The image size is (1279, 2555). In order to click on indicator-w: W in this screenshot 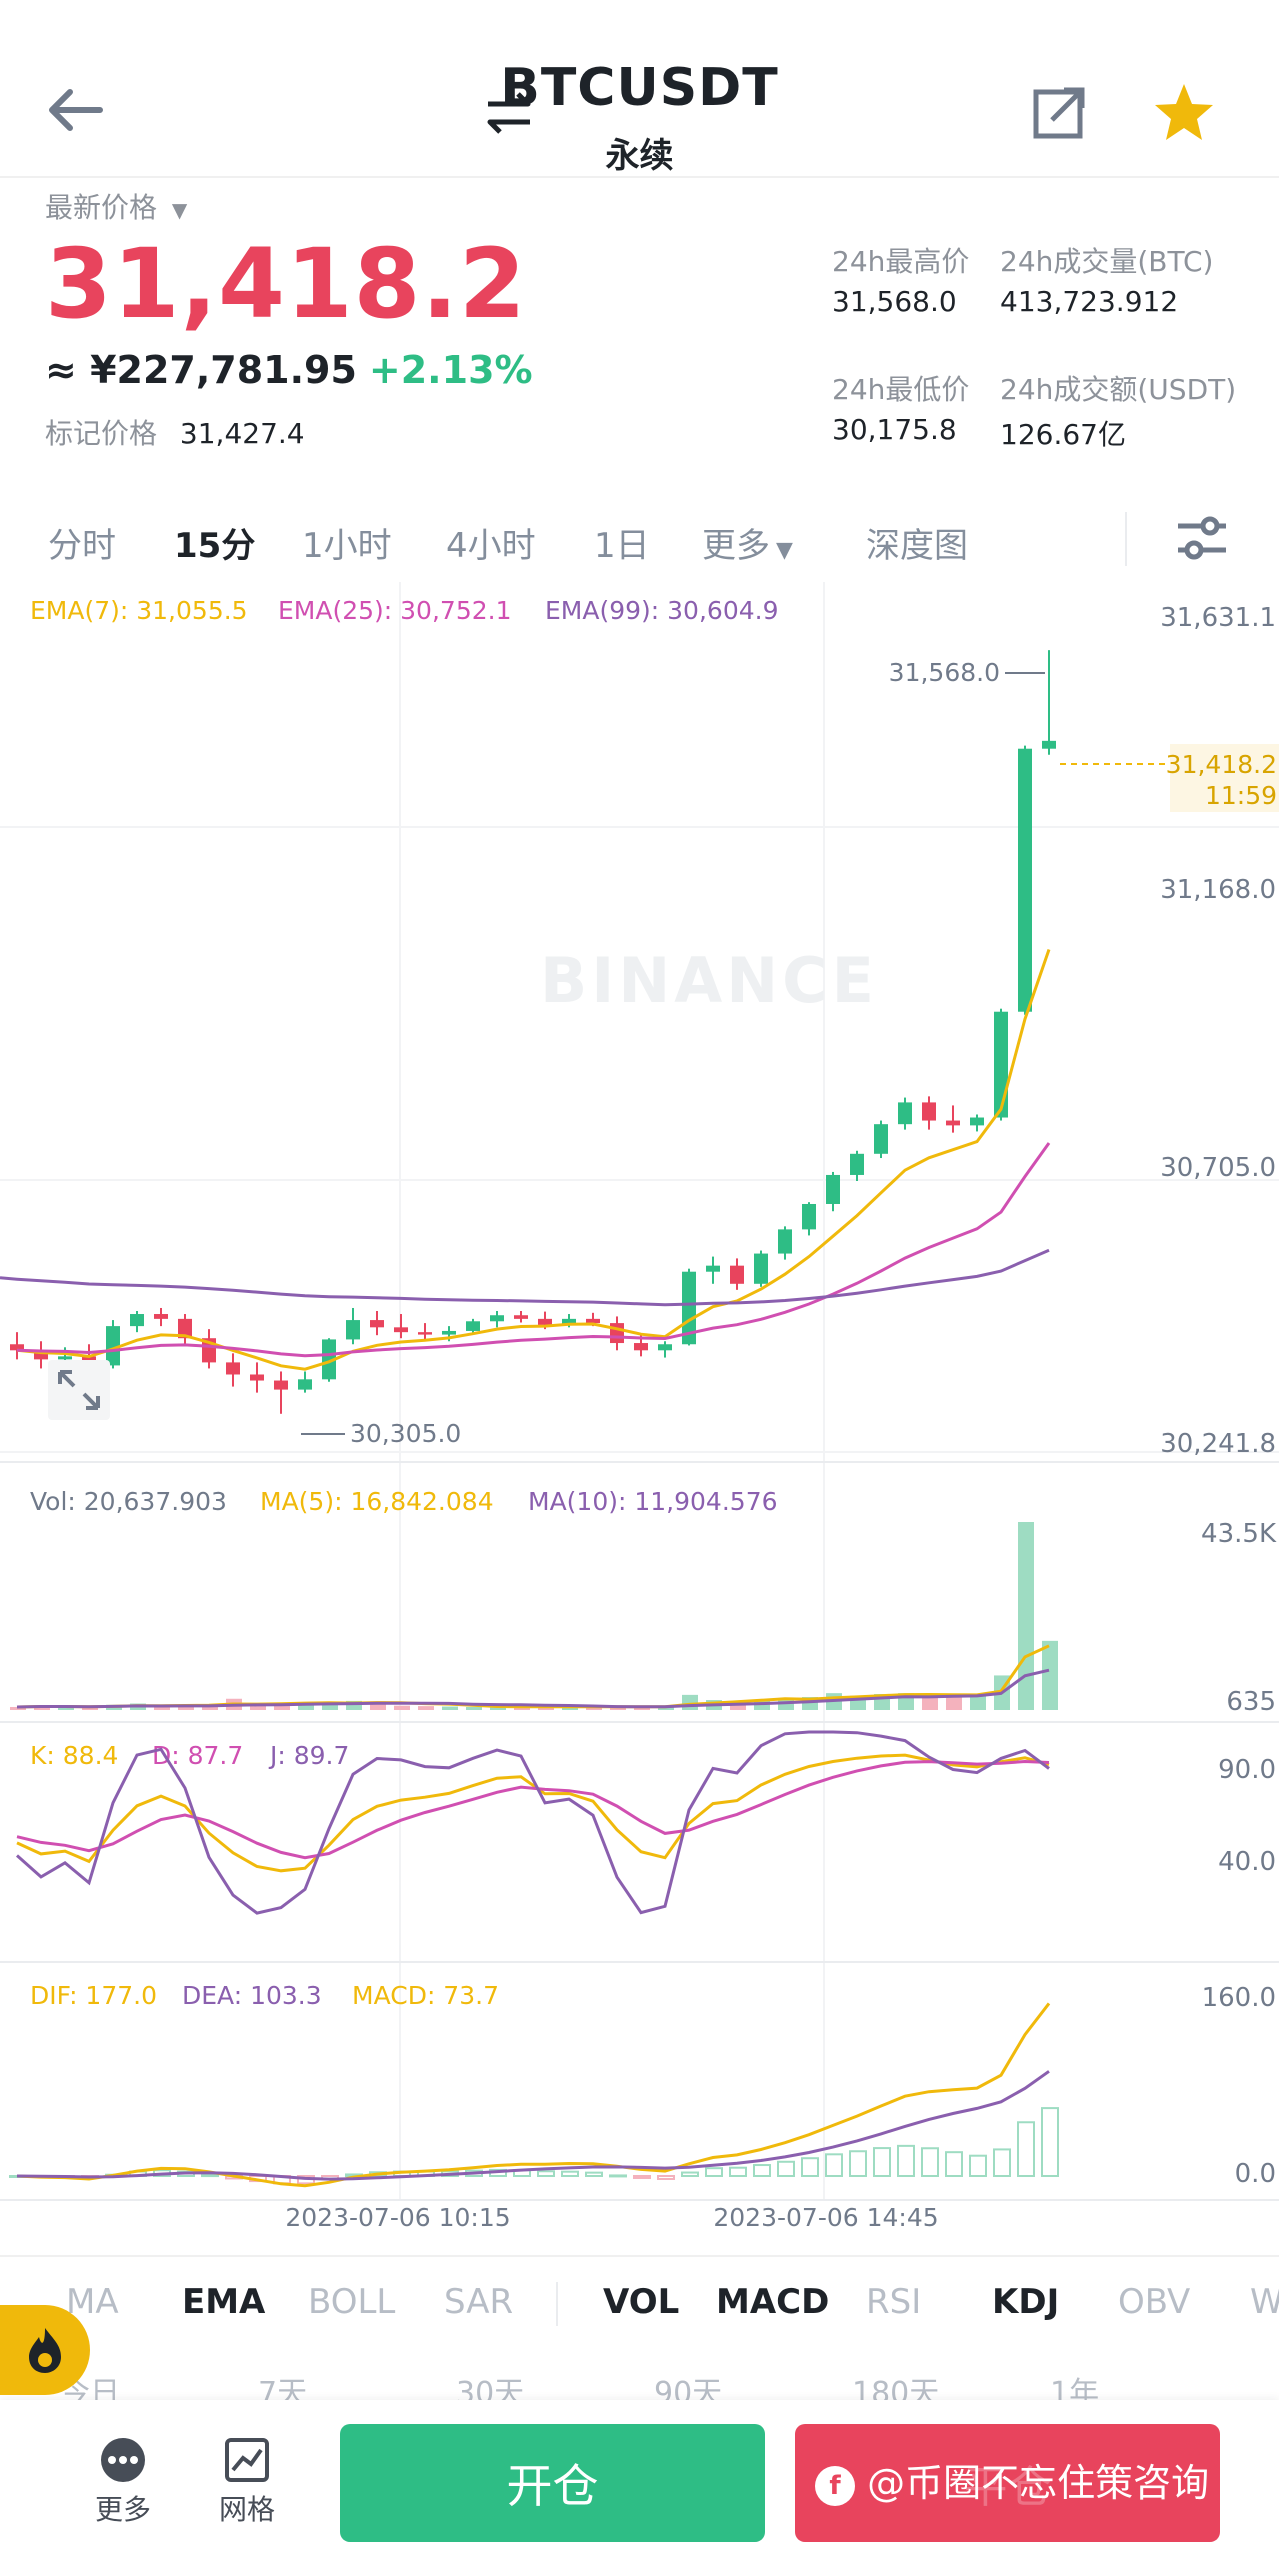, I will do `click(1264, 2302)`.